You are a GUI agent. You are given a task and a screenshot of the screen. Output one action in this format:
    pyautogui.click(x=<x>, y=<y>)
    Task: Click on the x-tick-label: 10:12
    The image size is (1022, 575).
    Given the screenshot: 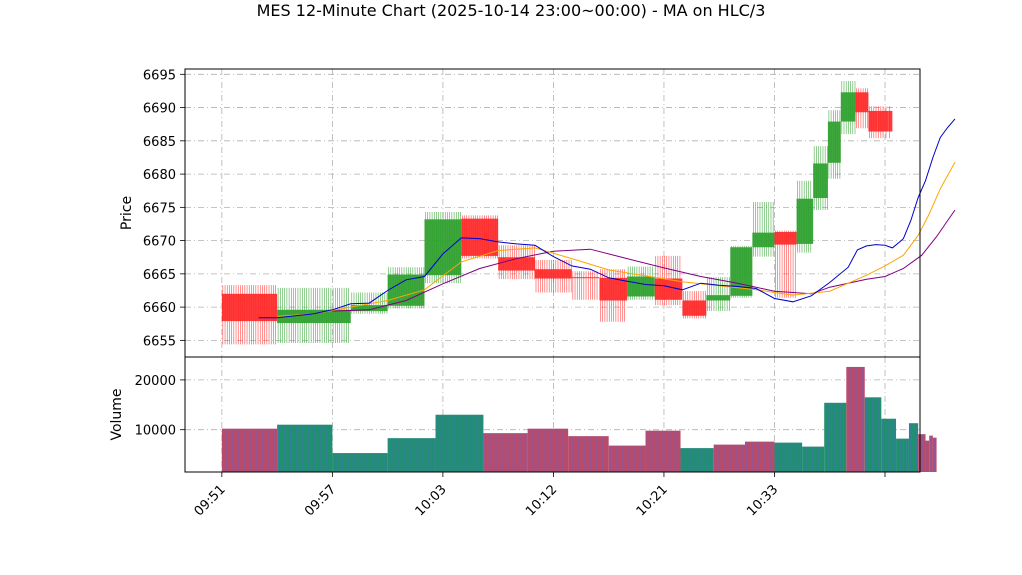 What is the action you would take?
    pyautogui.click(x=541, y=500)
    